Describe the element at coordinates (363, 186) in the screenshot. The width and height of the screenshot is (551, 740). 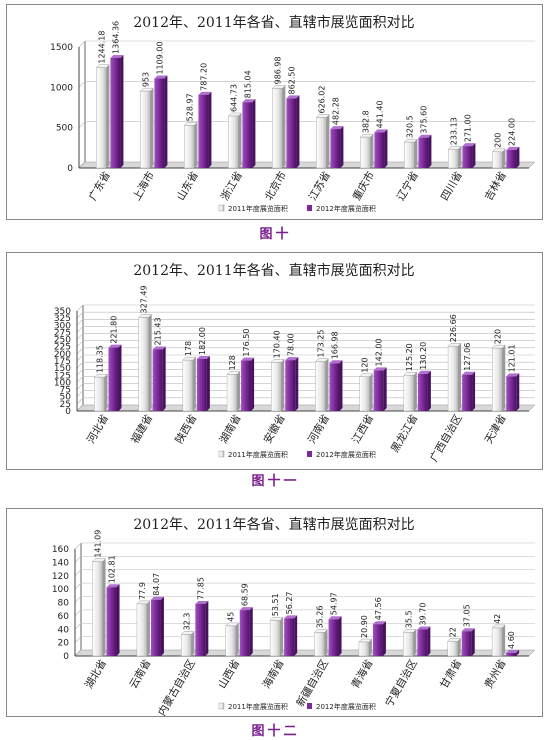
I see `x-tick-label: 重庆市` at that location.